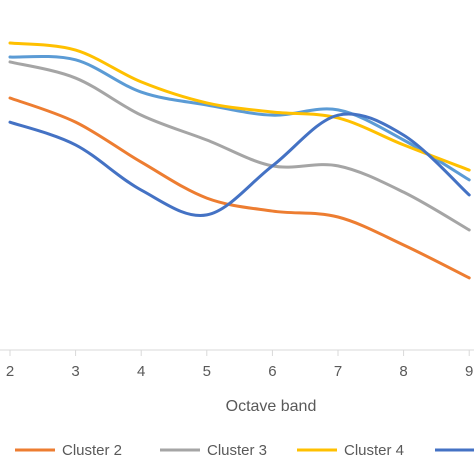  Describe the element at coordinates (75, 371) in the screenshot. I see `x-tick-label: 3` at that location.